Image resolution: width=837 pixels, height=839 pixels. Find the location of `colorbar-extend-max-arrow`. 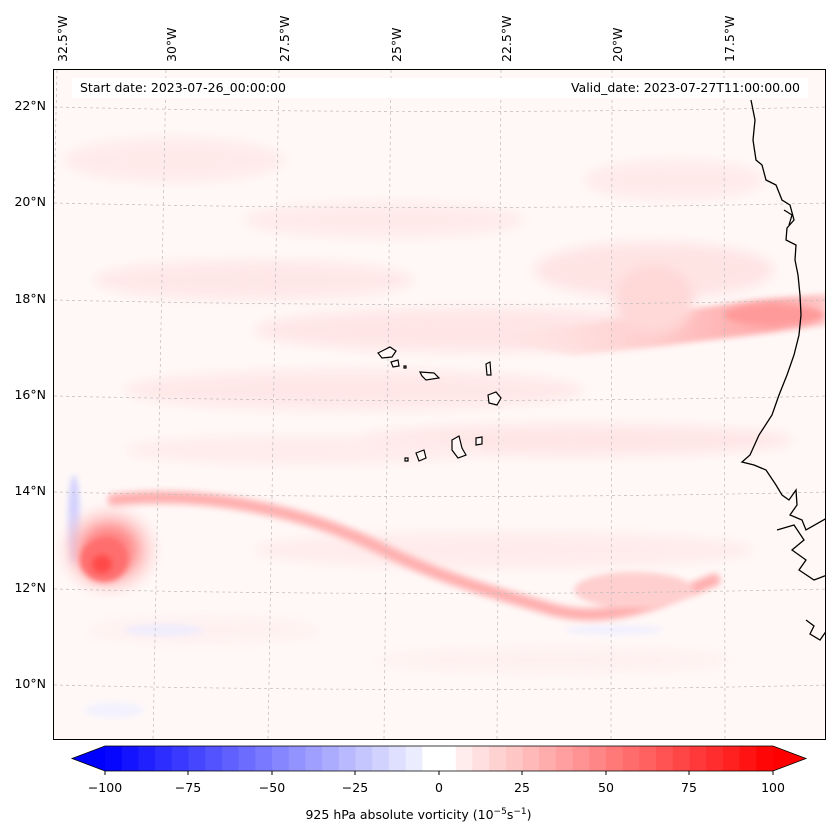

colorbar-extend-max-arrow is located at coordinates (789, 758).